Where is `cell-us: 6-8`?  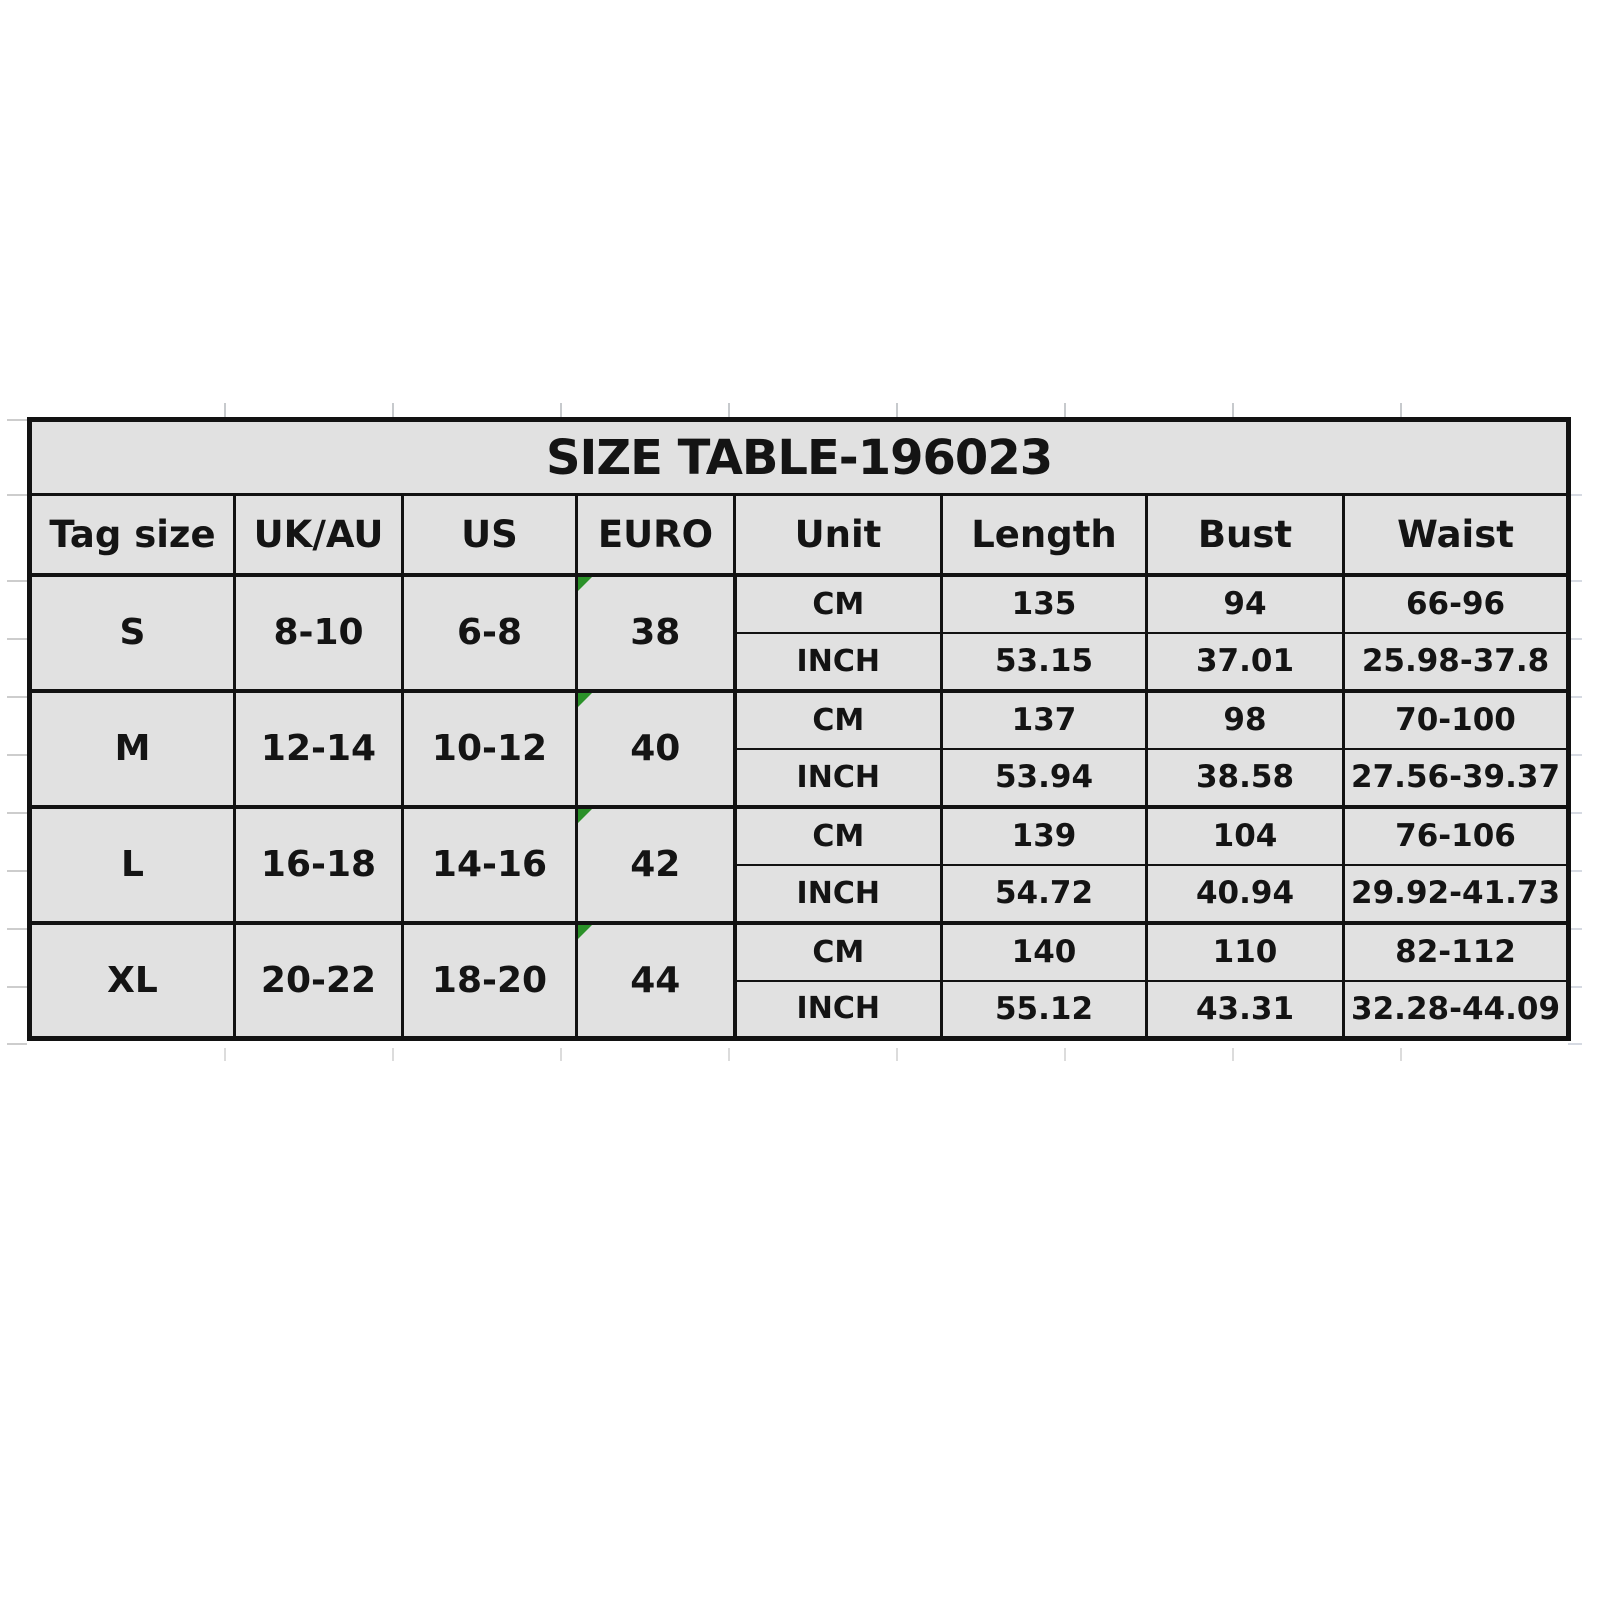
cell-us: 6-8 is located at coordinates (489, 633).